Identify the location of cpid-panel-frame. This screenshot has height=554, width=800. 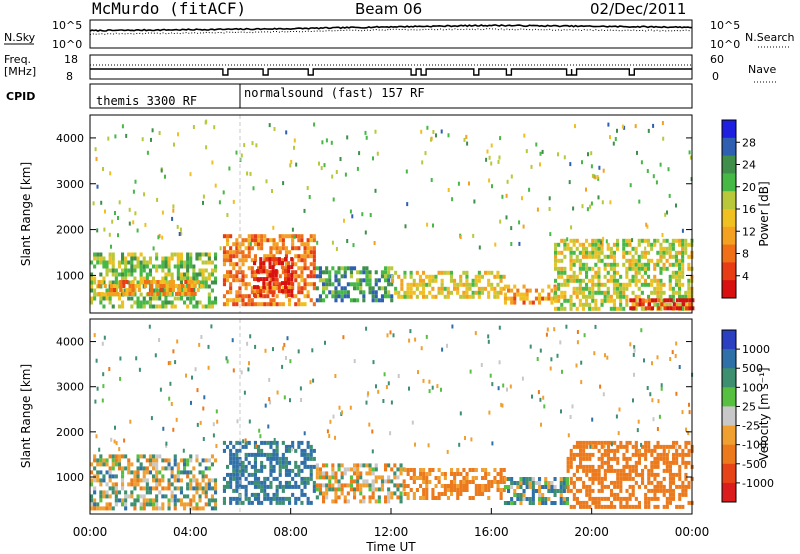
(391, 96).